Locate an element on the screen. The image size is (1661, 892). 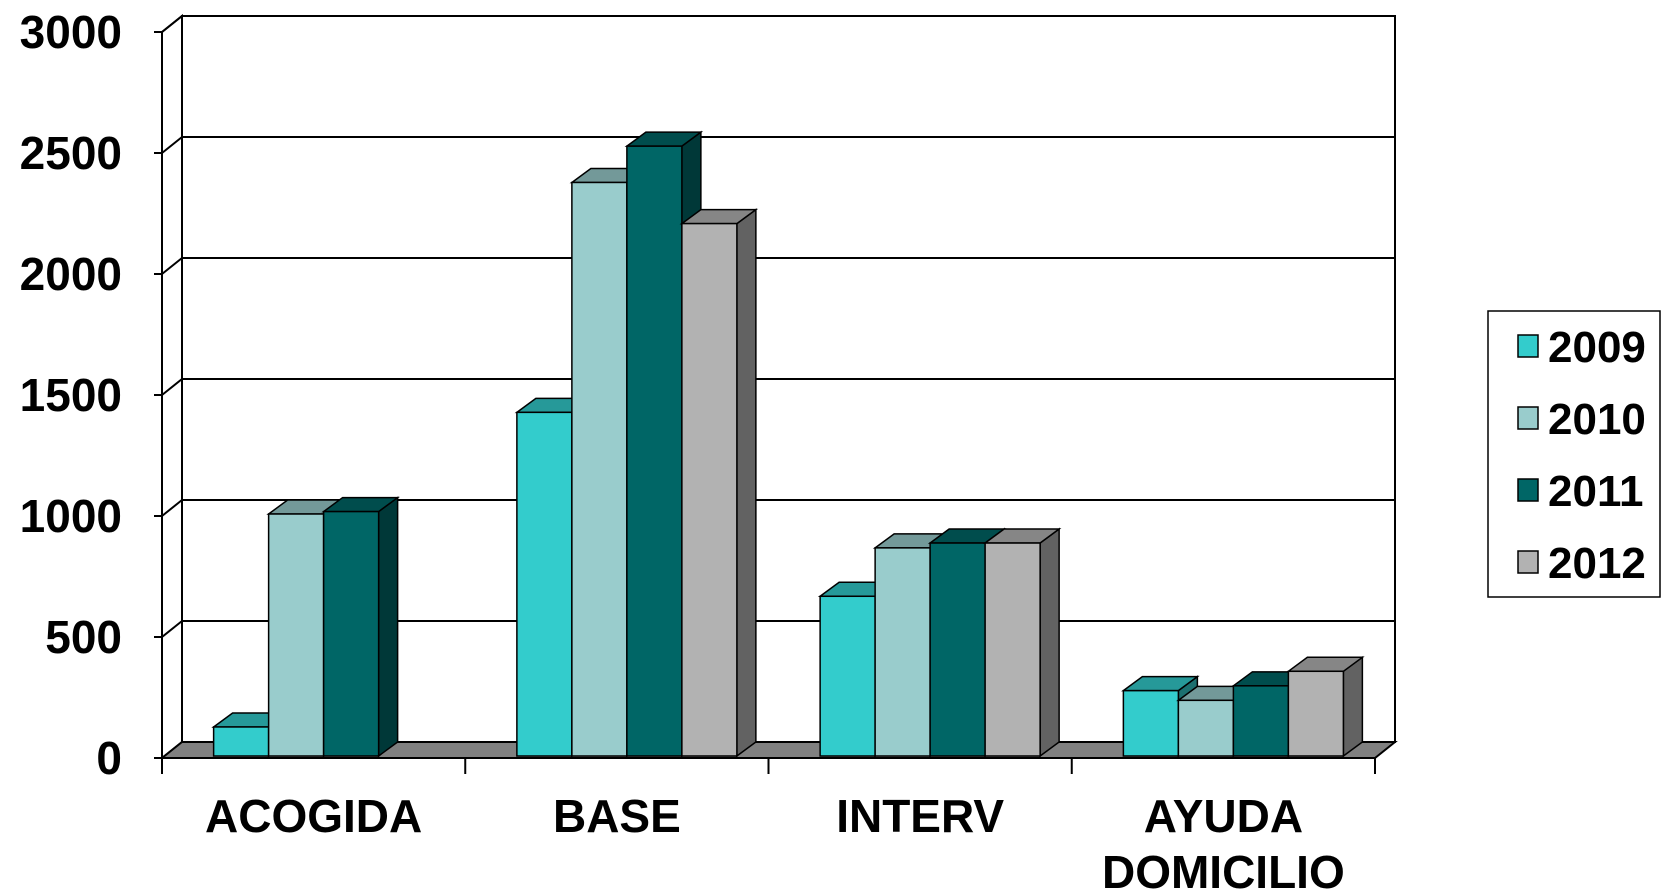
x-tick-label: INTERV is located at coordinates (920, 816).